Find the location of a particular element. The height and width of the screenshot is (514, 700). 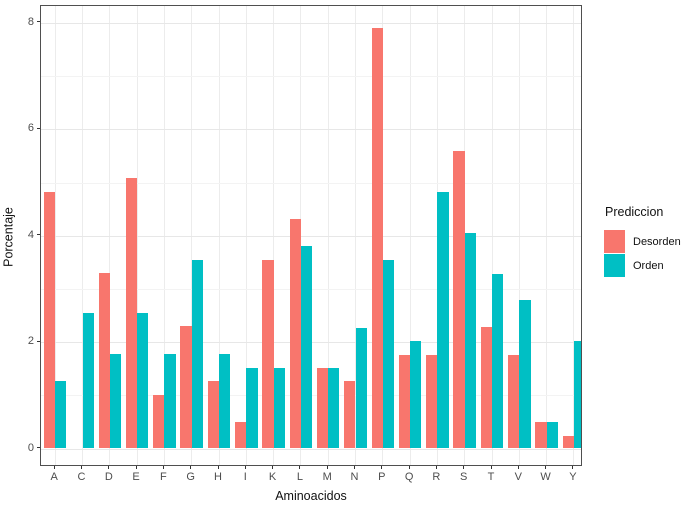

x-tick-label: Y is located at coordinates (573, 477).